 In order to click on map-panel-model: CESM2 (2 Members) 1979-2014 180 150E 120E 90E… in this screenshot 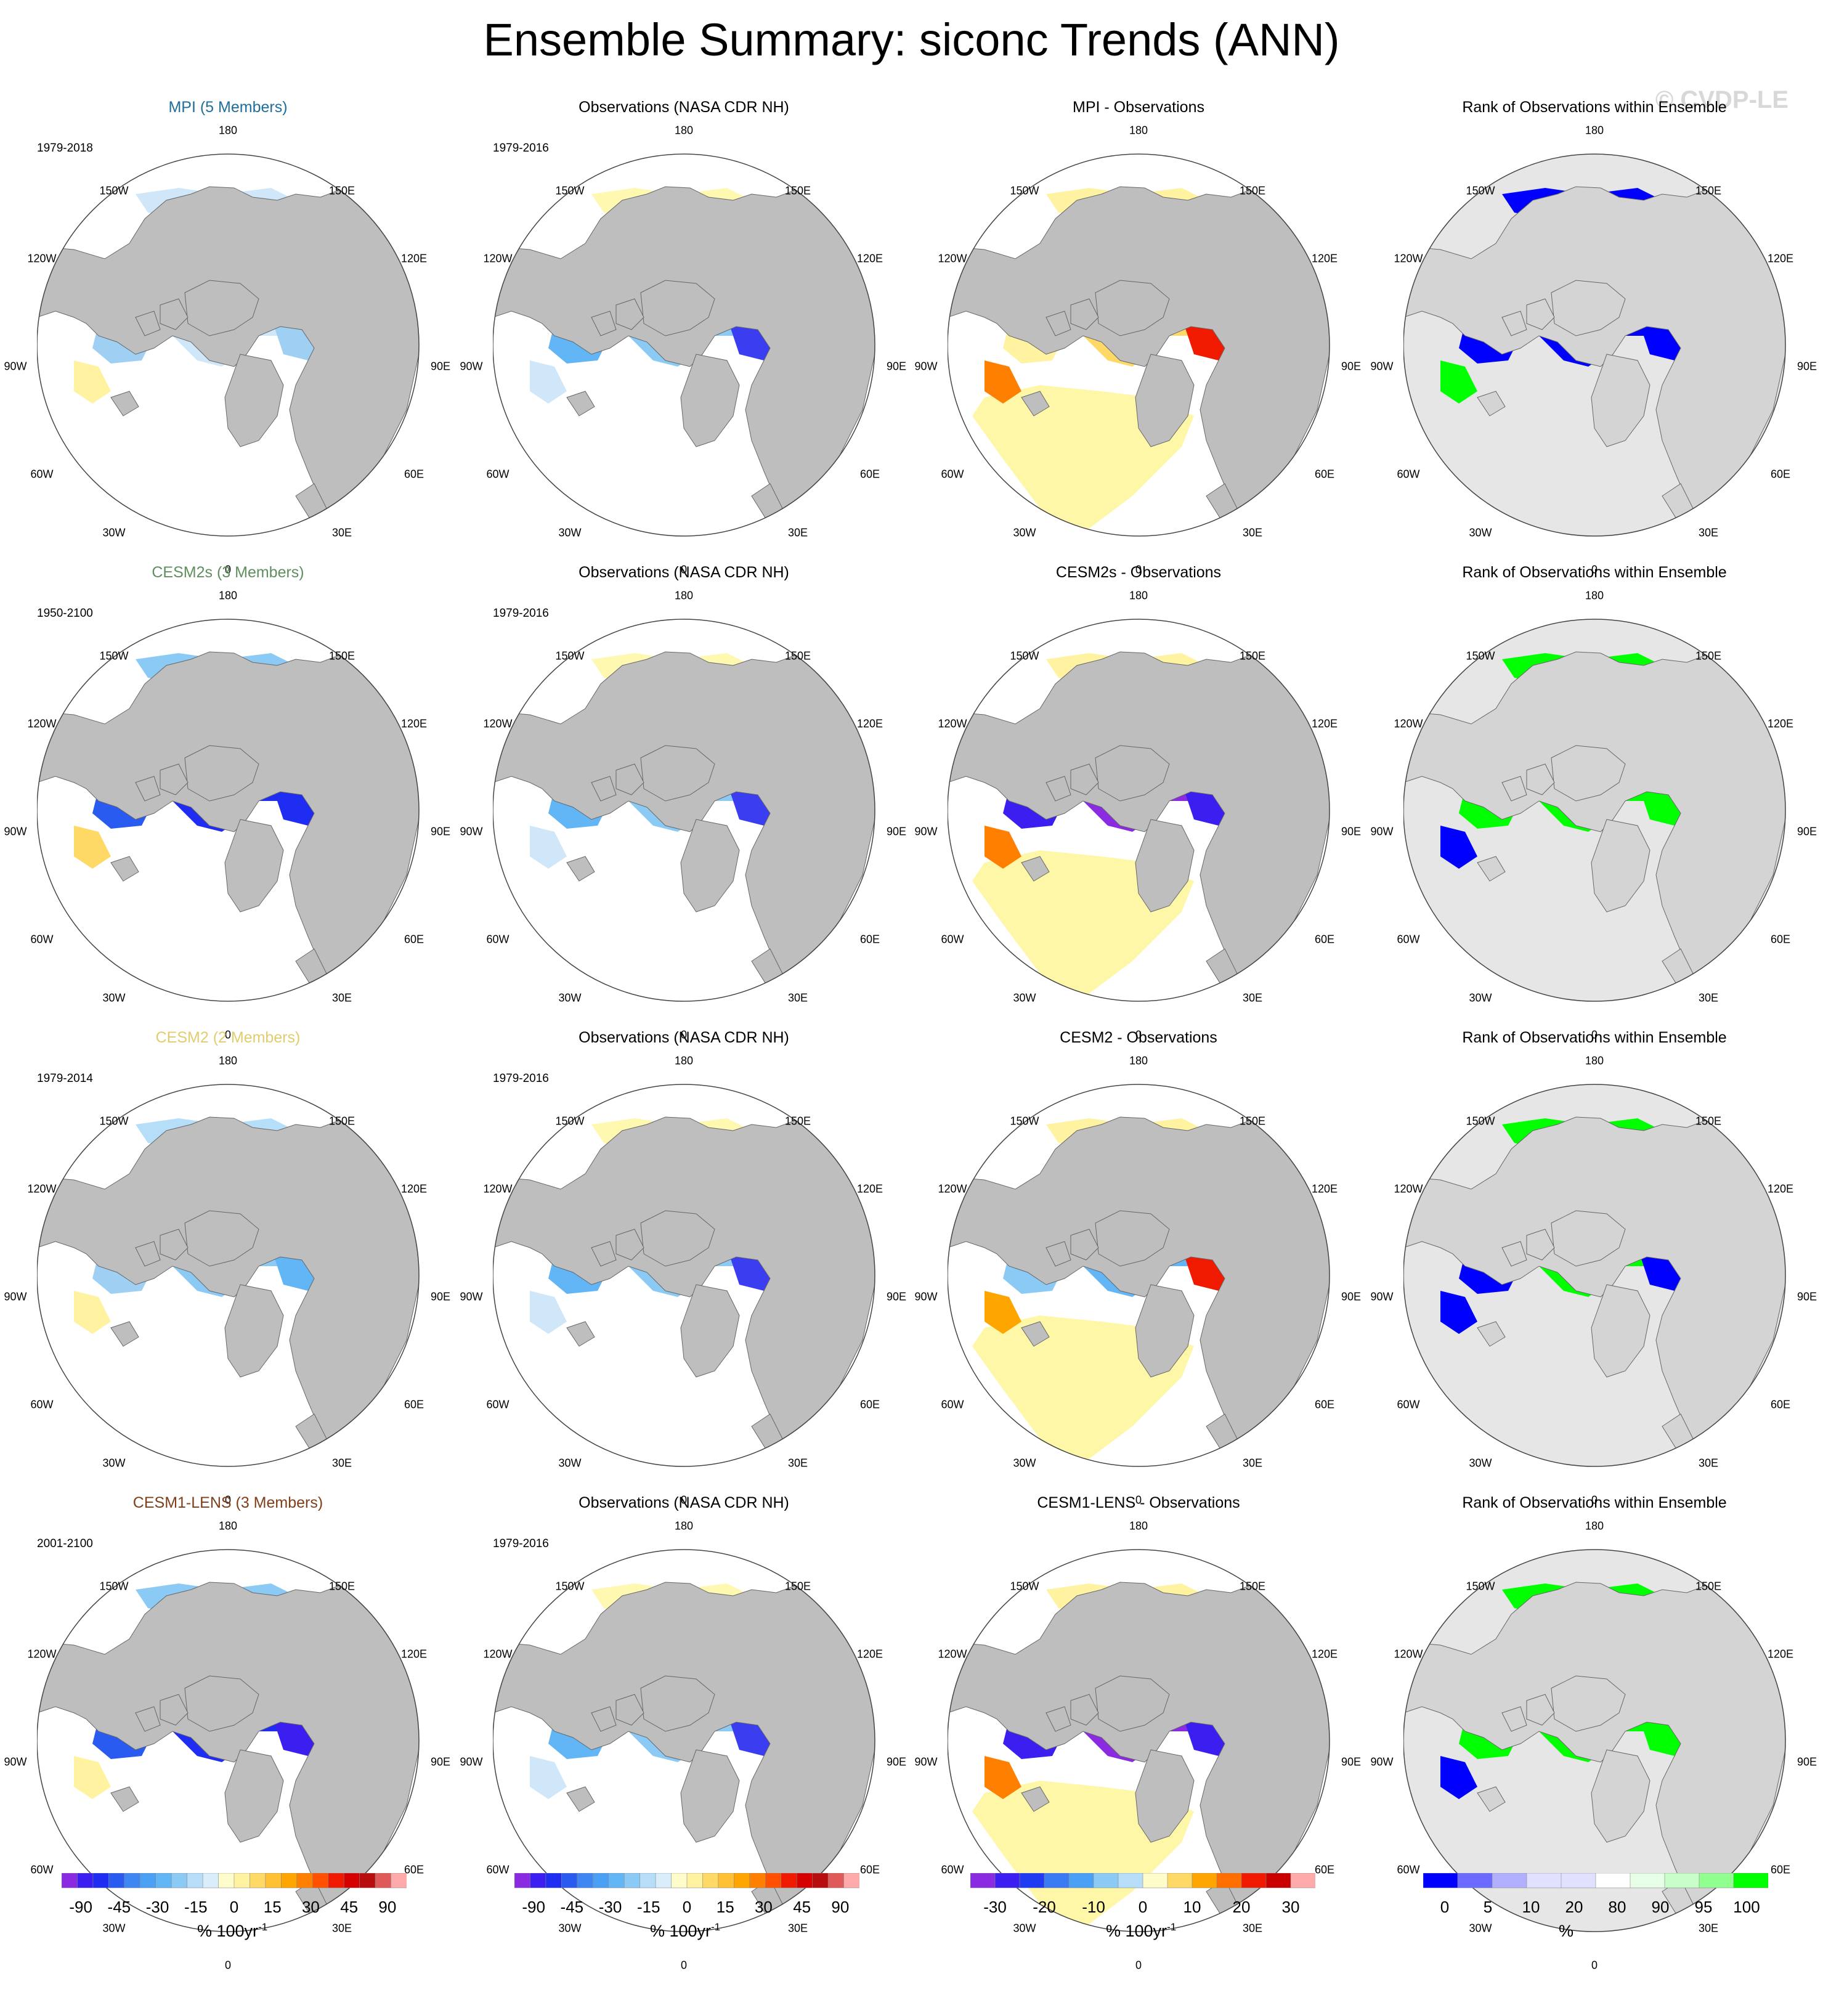, I will do `click(228, 1264)`.